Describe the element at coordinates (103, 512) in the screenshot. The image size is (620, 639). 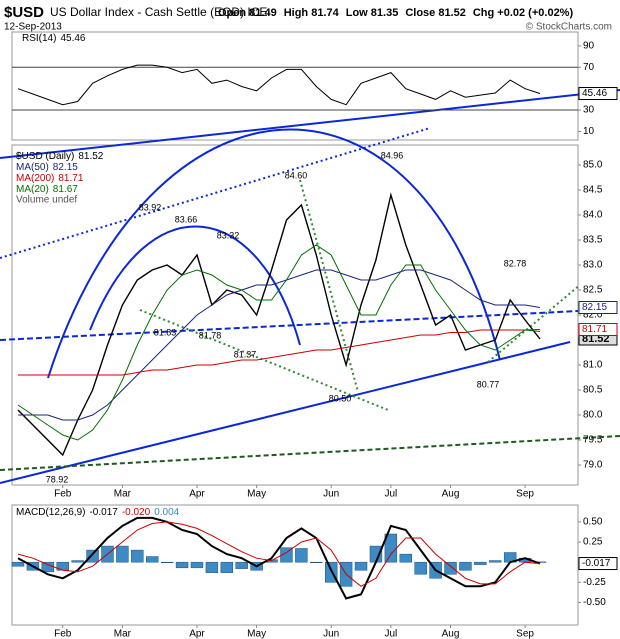
I see `legend-value: -0.017` at that location.